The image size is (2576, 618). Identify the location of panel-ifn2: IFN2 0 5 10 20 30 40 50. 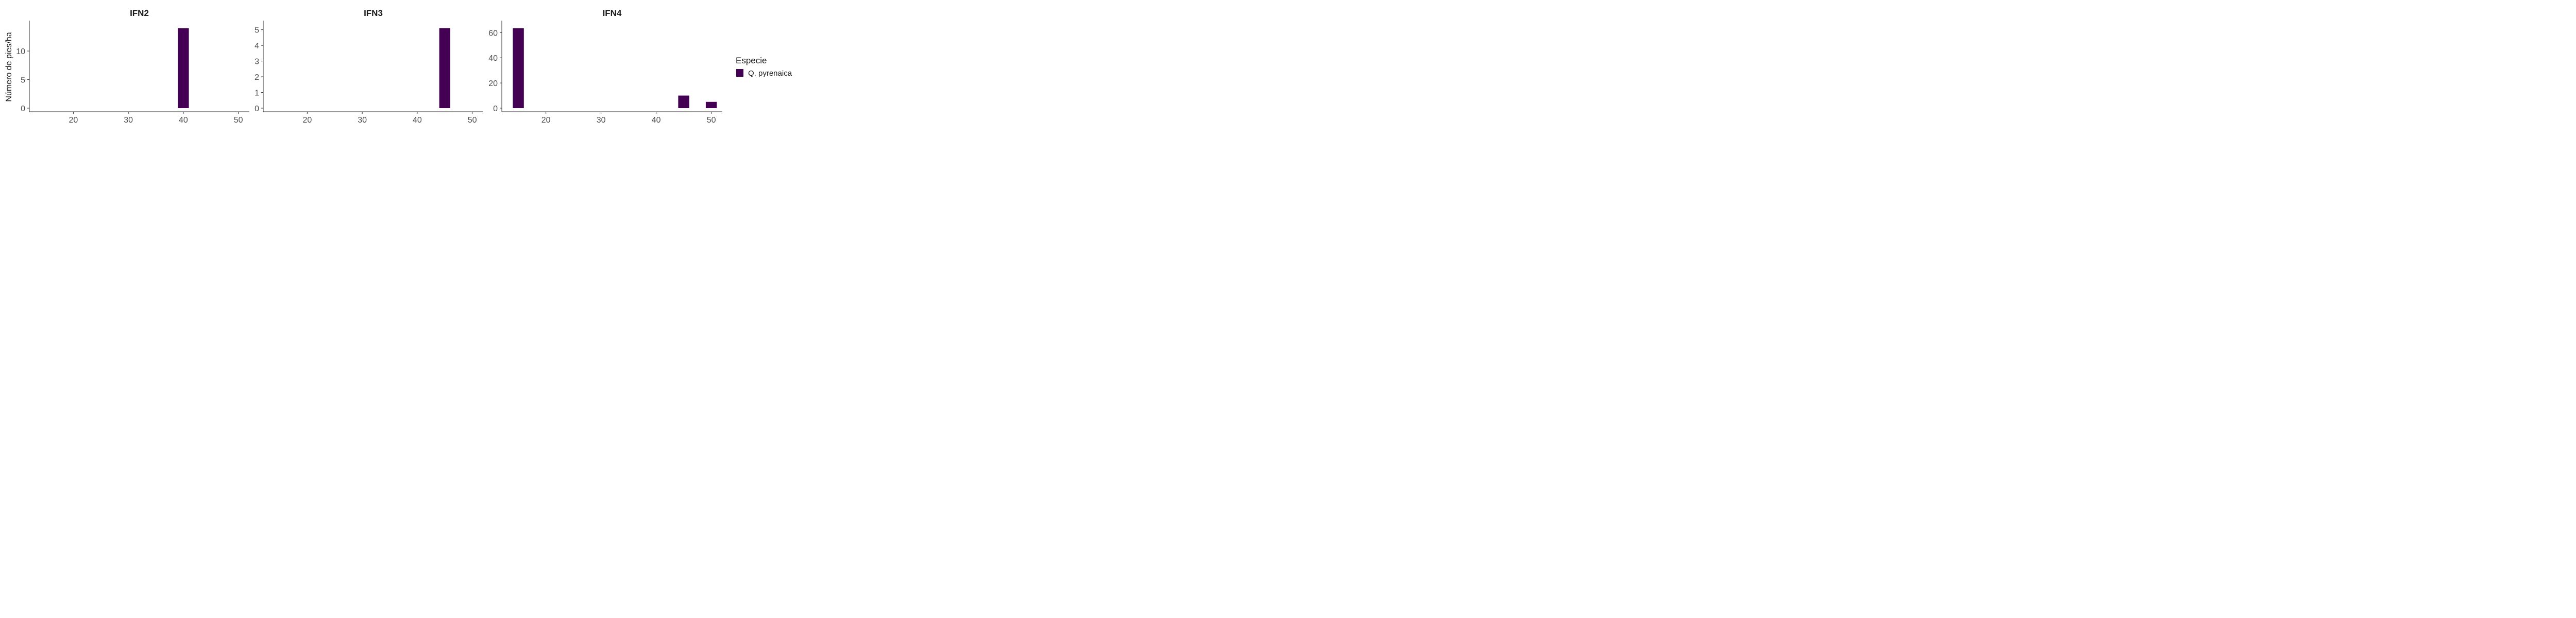
(132, 66).